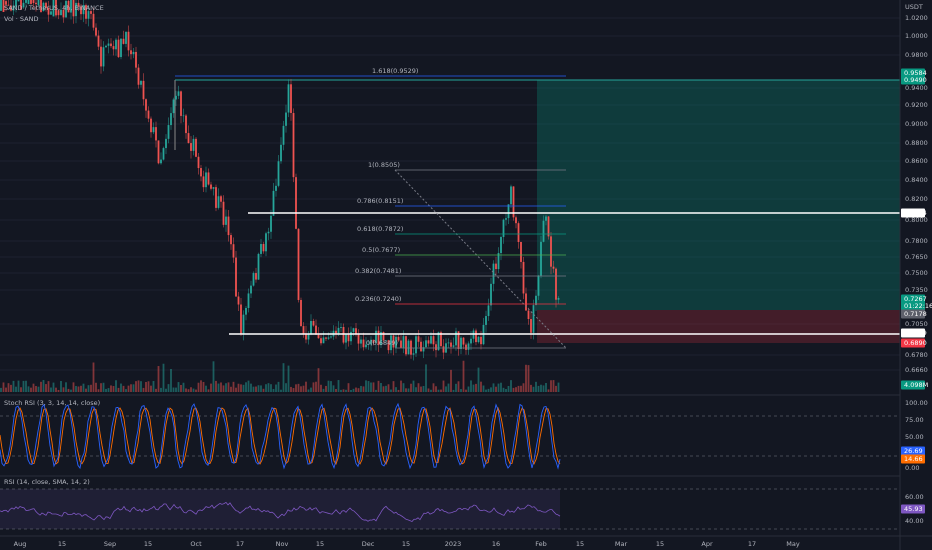 The height and width of the screenshot is (550, 932). Describe the element at coordinates (20, 544) in the screenshot. I see `time-label: Aug` at that location.